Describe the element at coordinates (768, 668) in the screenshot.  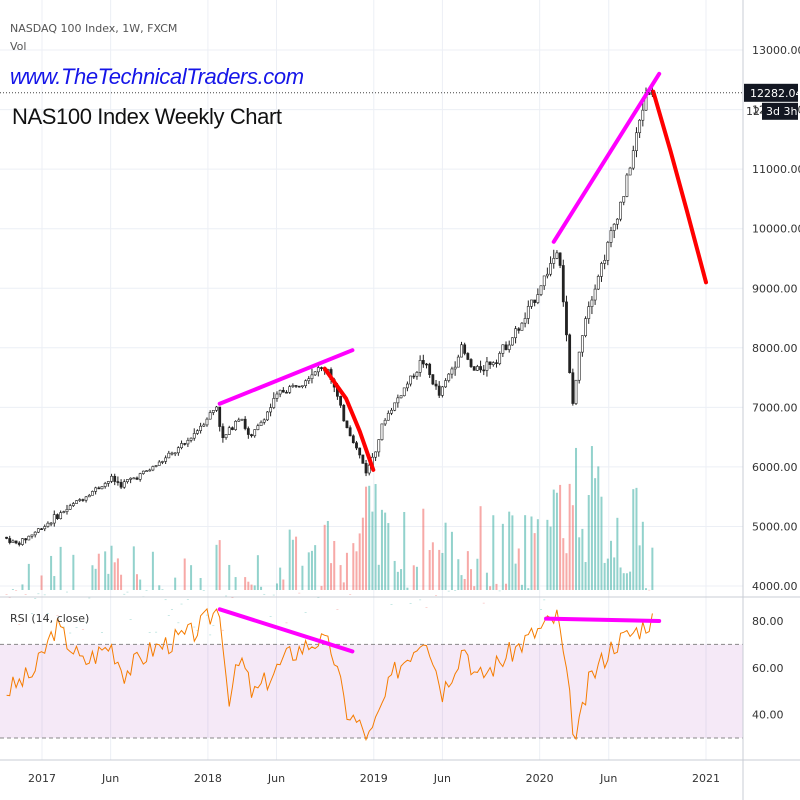
I see `rsi-tick-label: 60.00` at that location.